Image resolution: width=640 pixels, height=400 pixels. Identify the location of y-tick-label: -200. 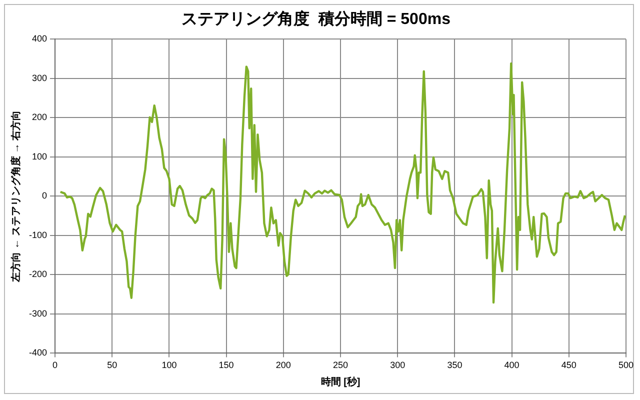
(38, 274).